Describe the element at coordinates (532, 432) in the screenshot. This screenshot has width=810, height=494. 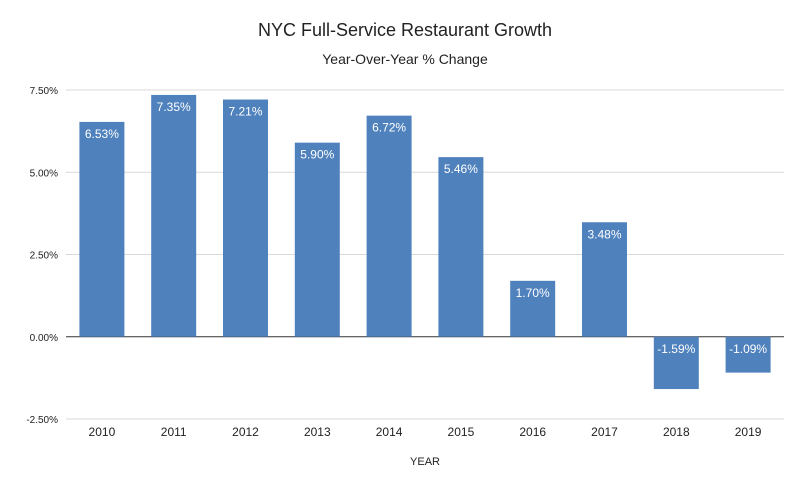
I see `x-tick-label: 2016` at that location.